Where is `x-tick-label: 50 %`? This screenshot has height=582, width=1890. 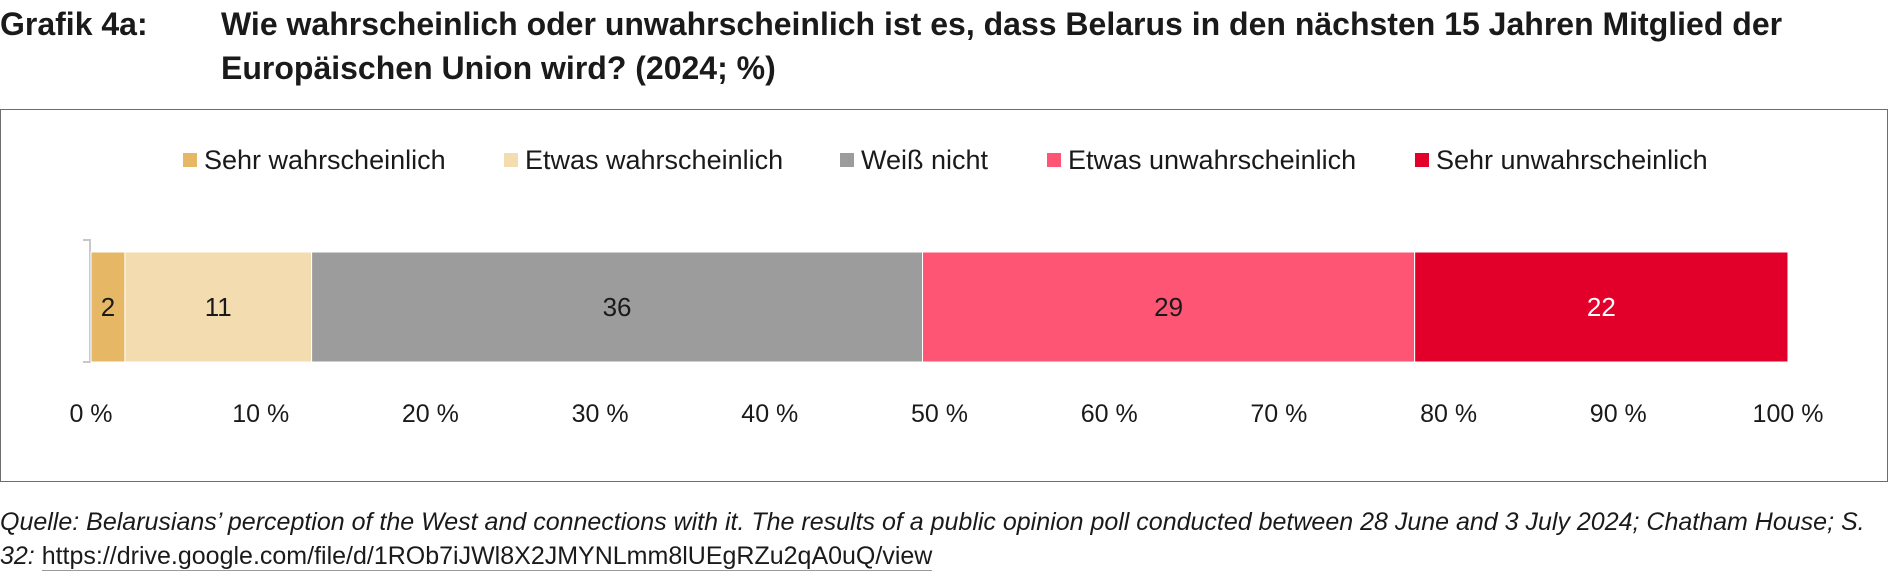 x-tick-label: 50 % is located at coordinates (939, 414).